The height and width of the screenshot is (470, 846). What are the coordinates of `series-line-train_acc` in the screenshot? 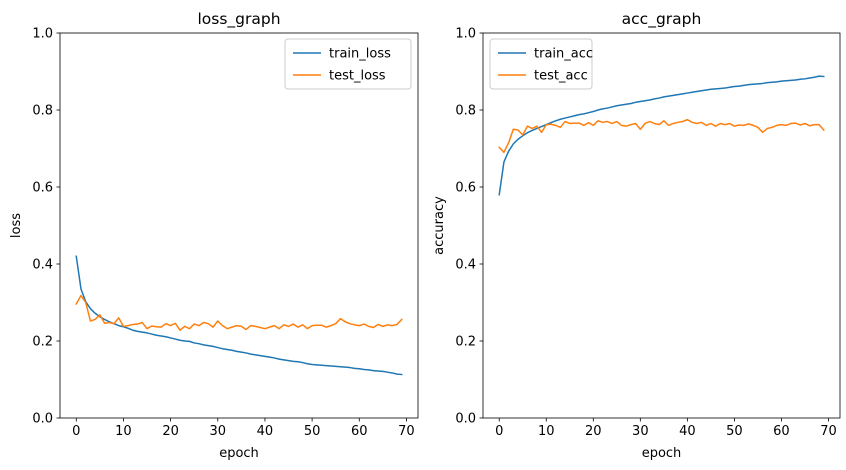 It's located at (661, 135).